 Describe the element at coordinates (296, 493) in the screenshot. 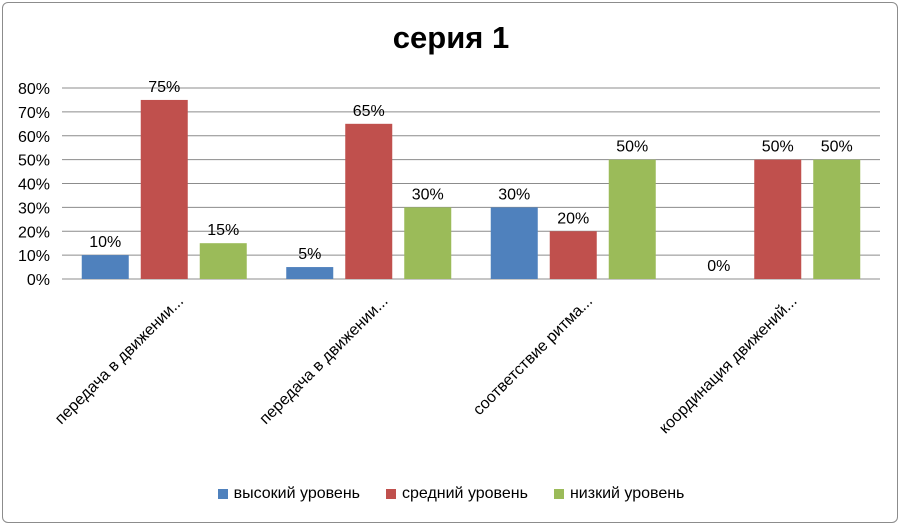

I see `legend-label: высокий уровень` at that location.